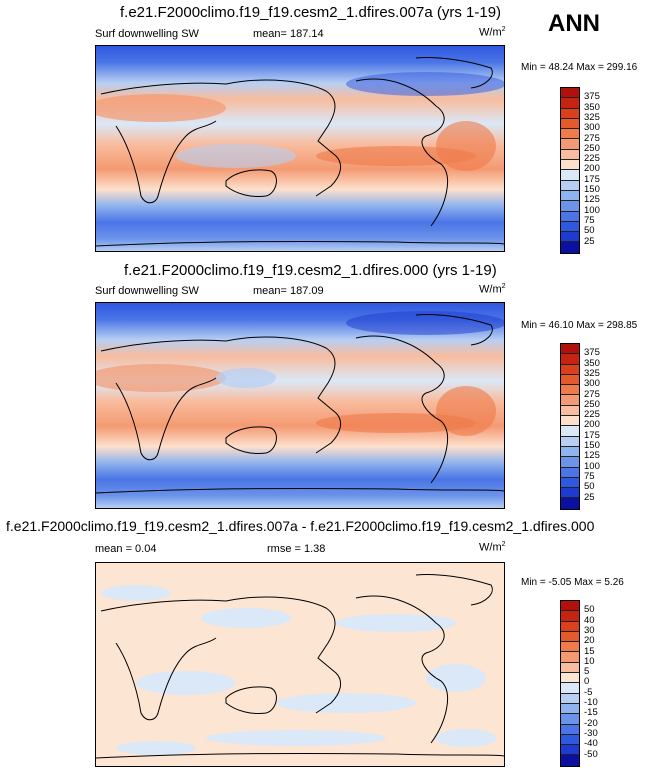  I want to click on season-label: ANN, so click(574, 23).